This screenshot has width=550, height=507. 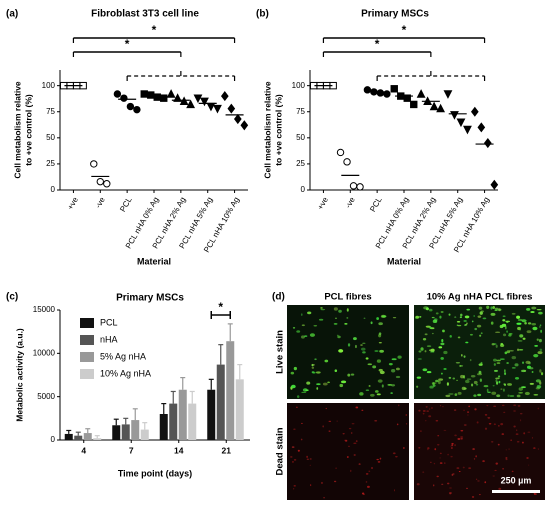 I want to click on column-label: 10% Ag nHA PCL fibres, so click(x=480, y=297).